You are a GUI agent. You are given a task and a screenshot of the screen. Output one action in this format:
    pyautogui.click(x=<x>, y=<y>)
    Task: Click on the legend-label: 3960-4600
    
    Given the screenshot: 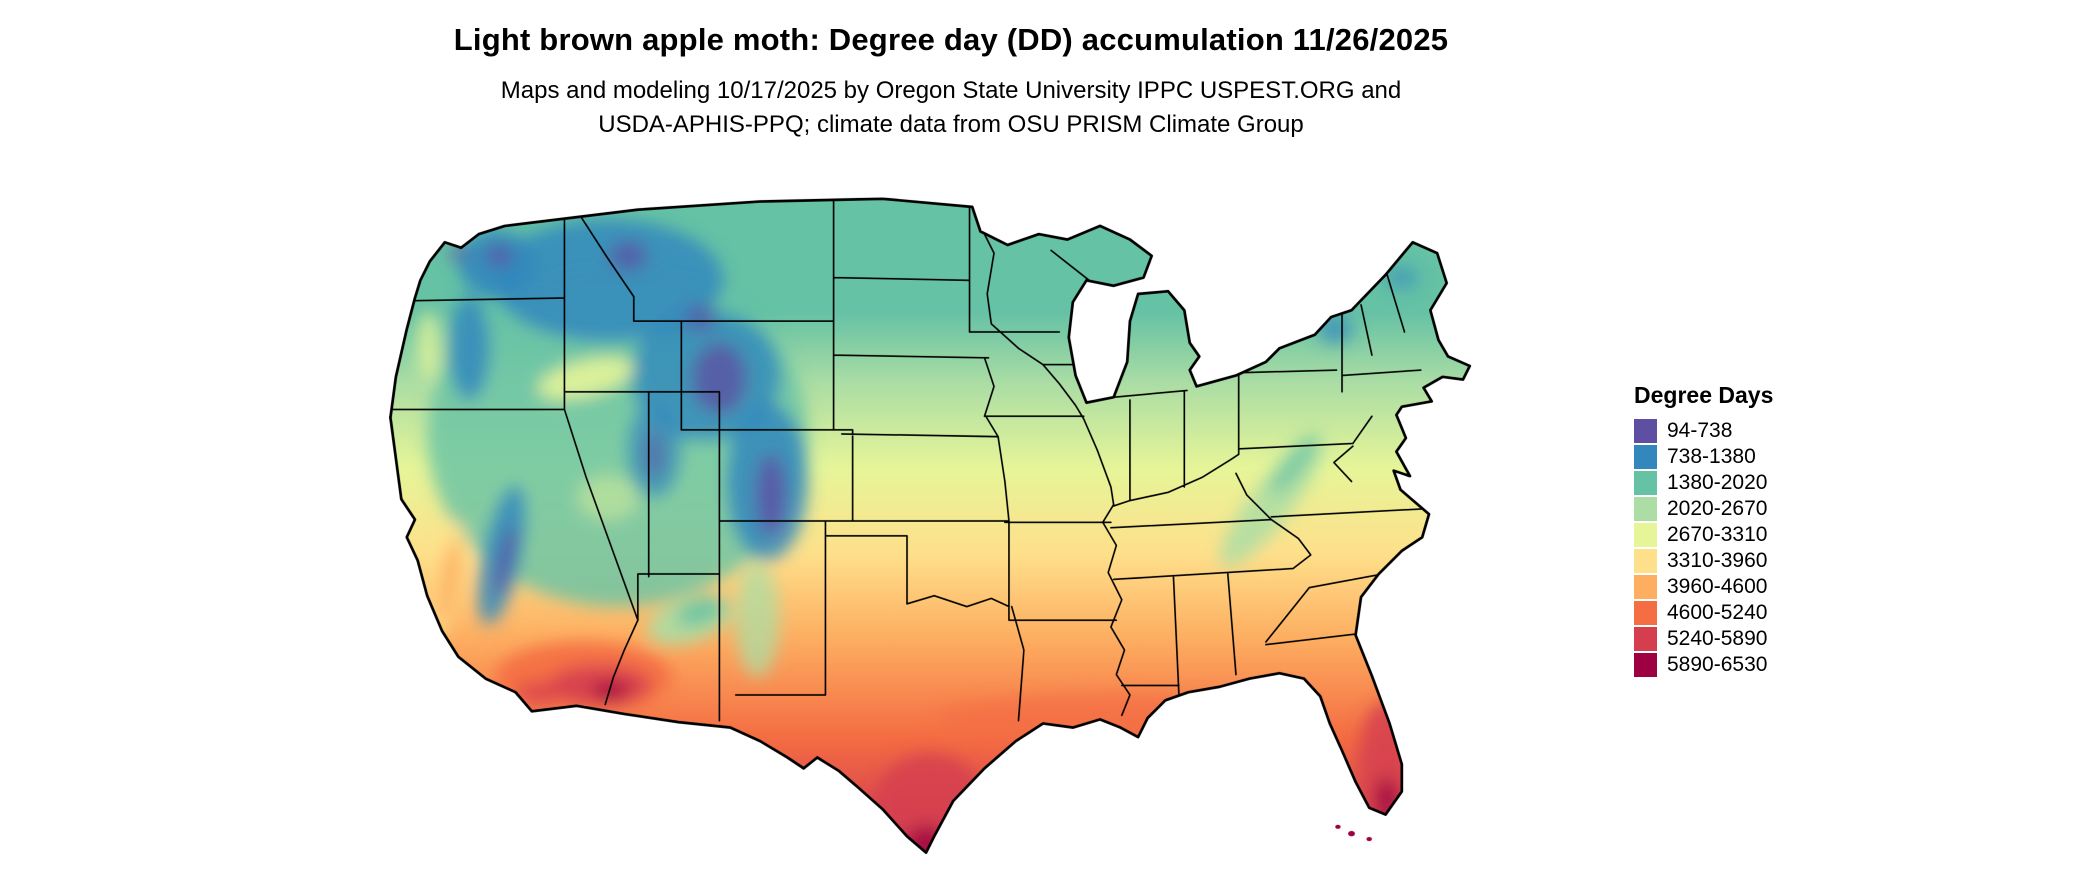 What is the action you would take?
    pyautogui.click(x=1717, y=586)
    